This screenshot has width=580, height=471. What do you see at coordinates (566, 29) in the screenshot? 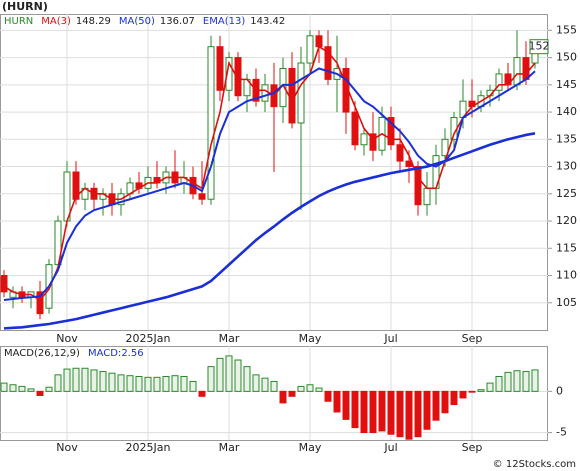
I see `y-tick-label: 155` at bounding box center [566, 29].